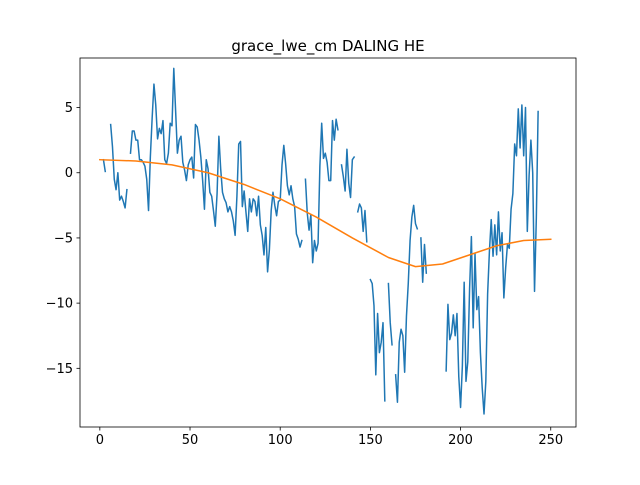 Image resolution: width=640 pixels, height=485 pixels. What do you see at coordinates (100, 440) in the screenshot?
I see `x-tick-label: 0` at bounding box center [100, 440].